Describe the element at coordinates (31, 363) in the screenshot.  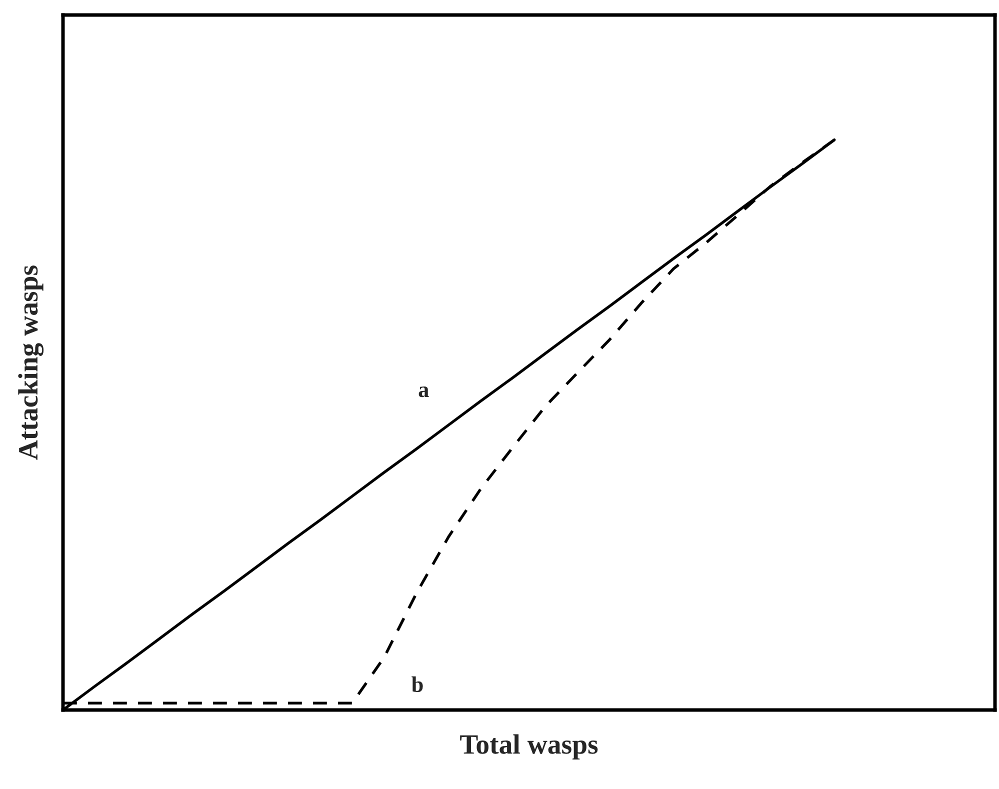
I see `y-axis-title: Attacking wasps` at that location.